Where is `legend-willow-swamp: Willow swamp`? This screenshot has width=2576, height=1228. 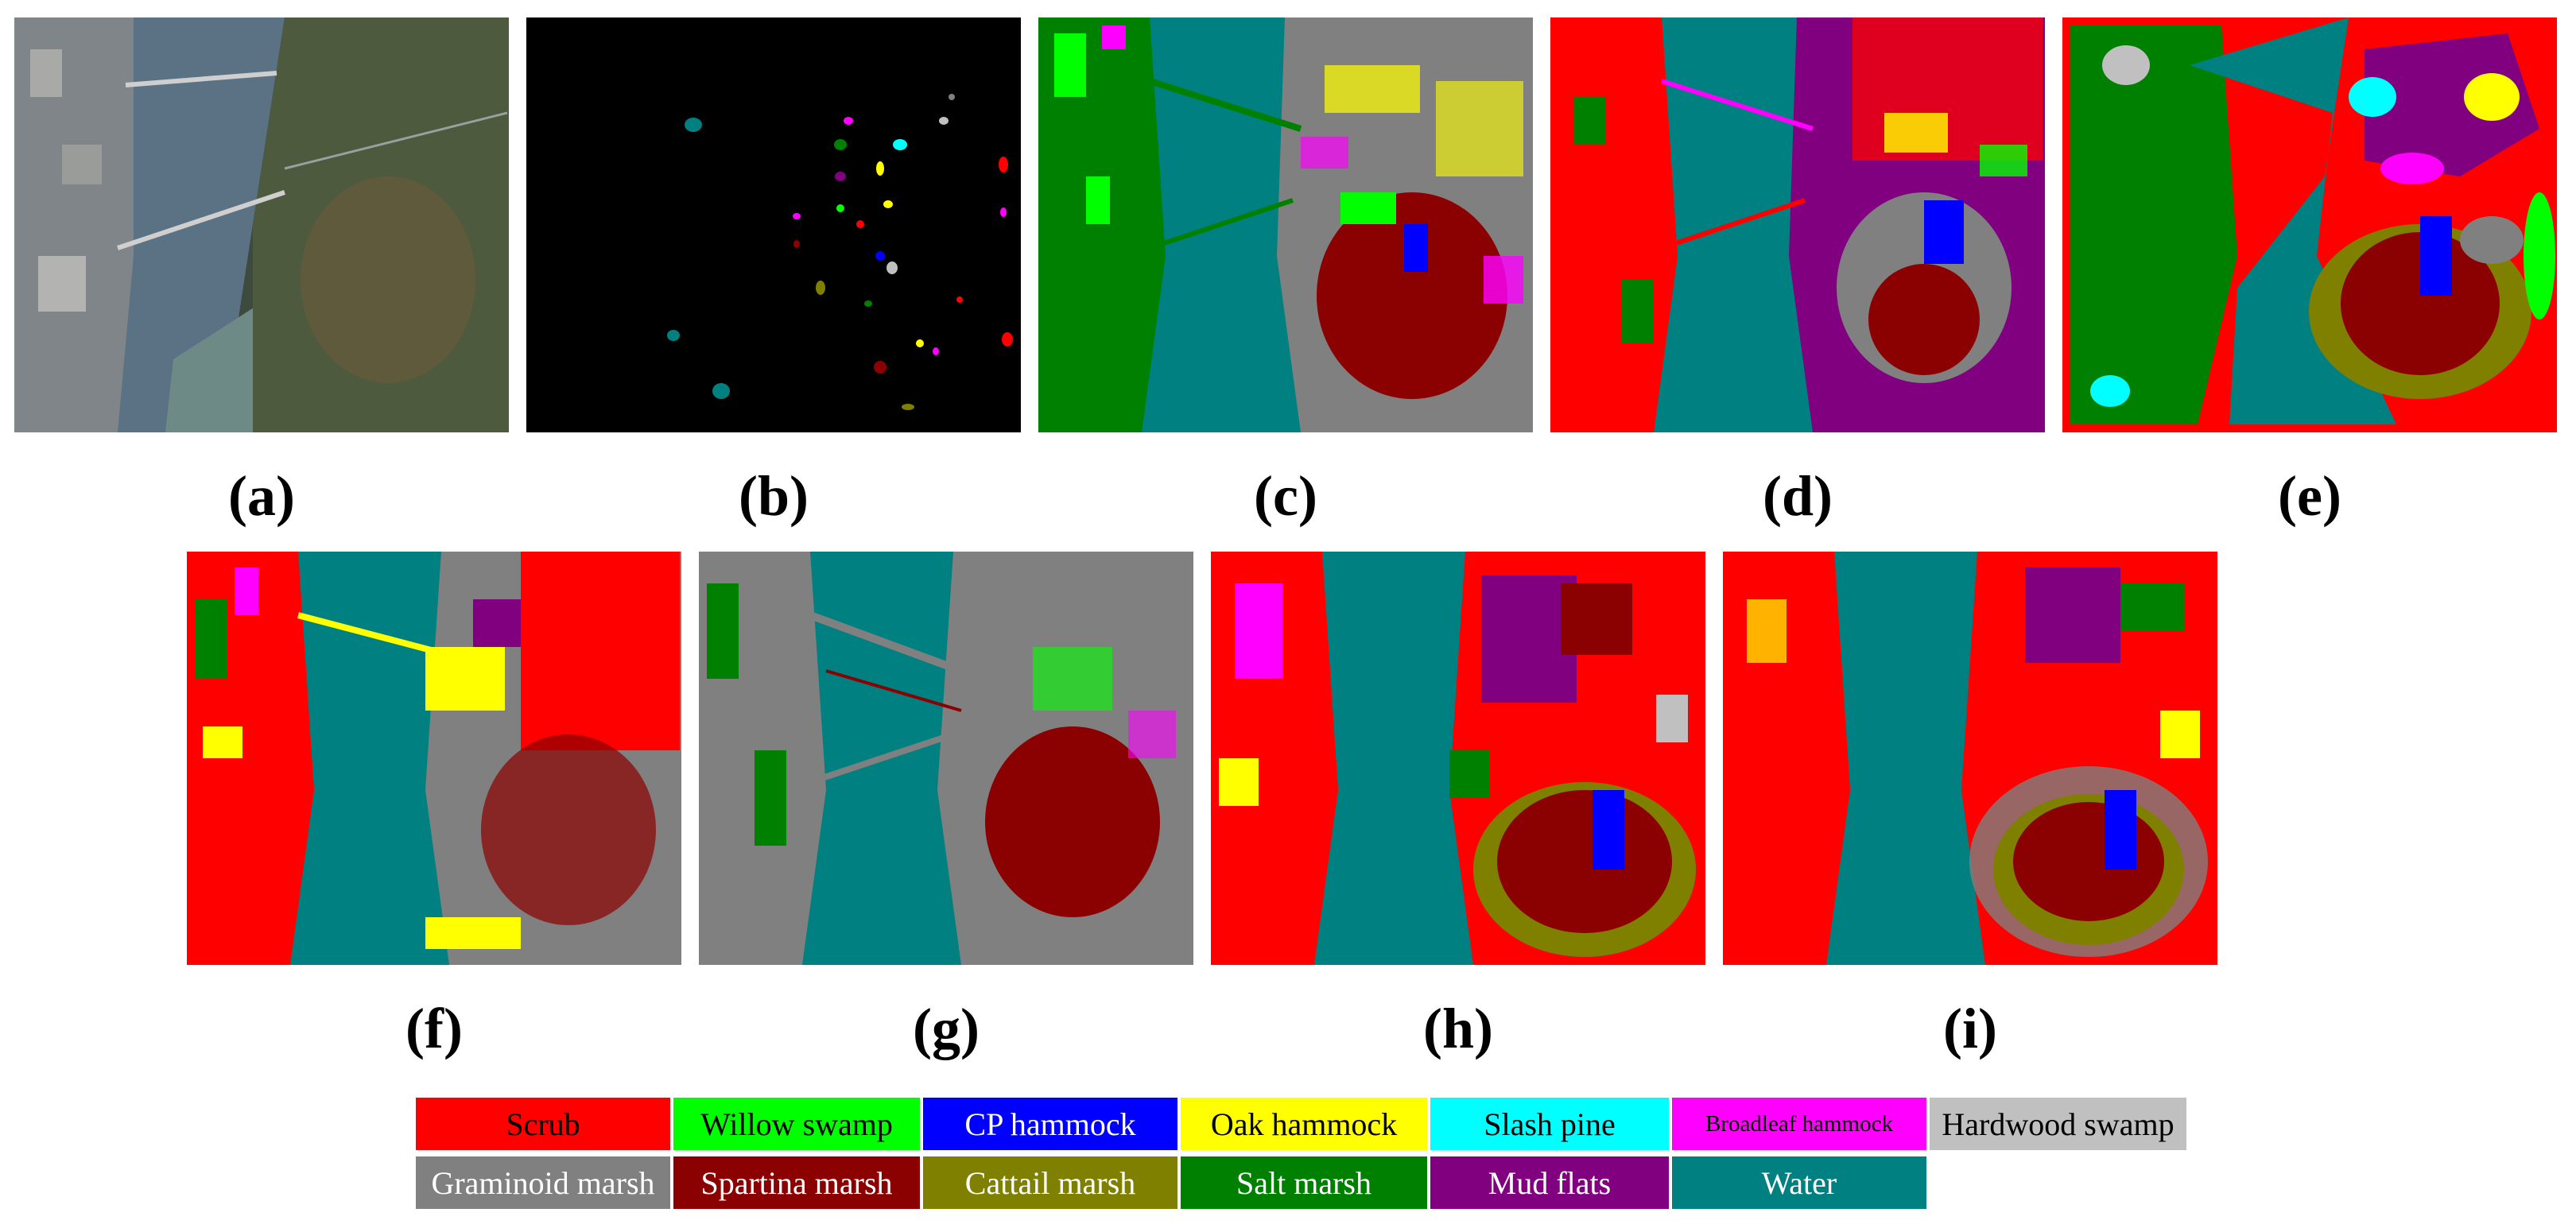
legend-willow-swamp: Willow swamp is located at coordinates (796, 1124).